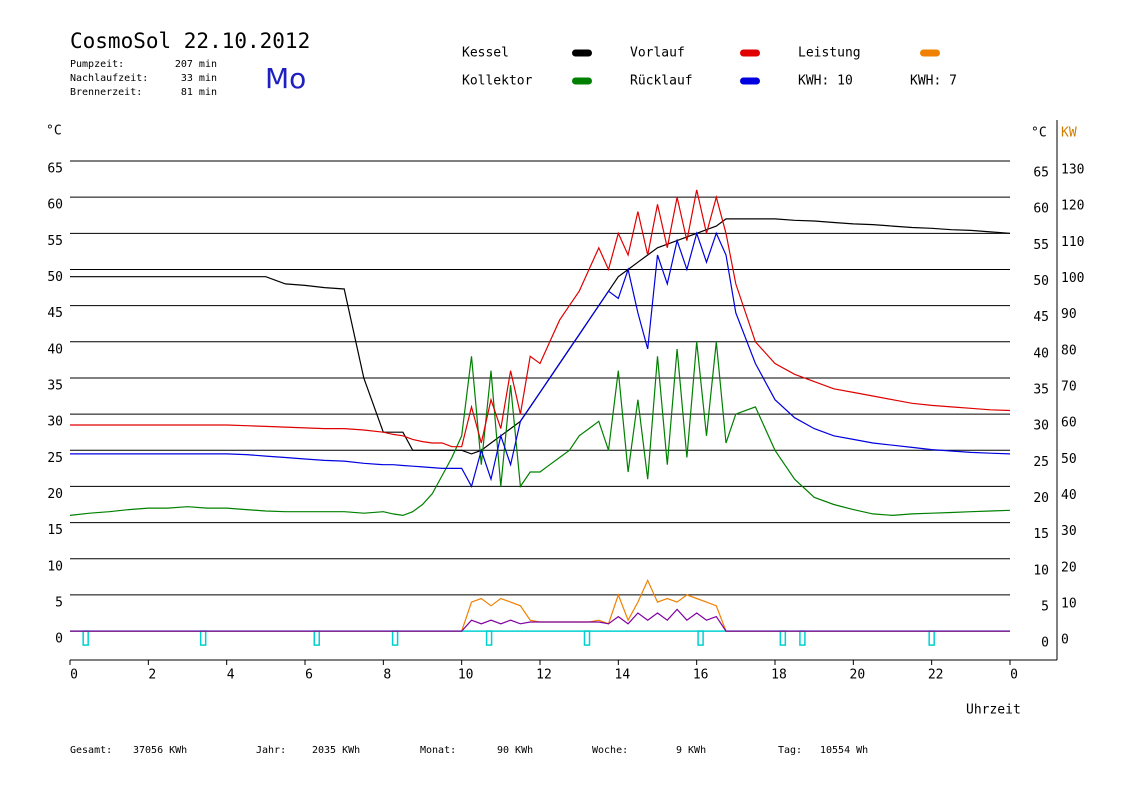 This screenshot has width=1148, height=812. Describe the element at coordinates (271, 750) in the screenshot. I see `footer-label: Jahr:` at that location.